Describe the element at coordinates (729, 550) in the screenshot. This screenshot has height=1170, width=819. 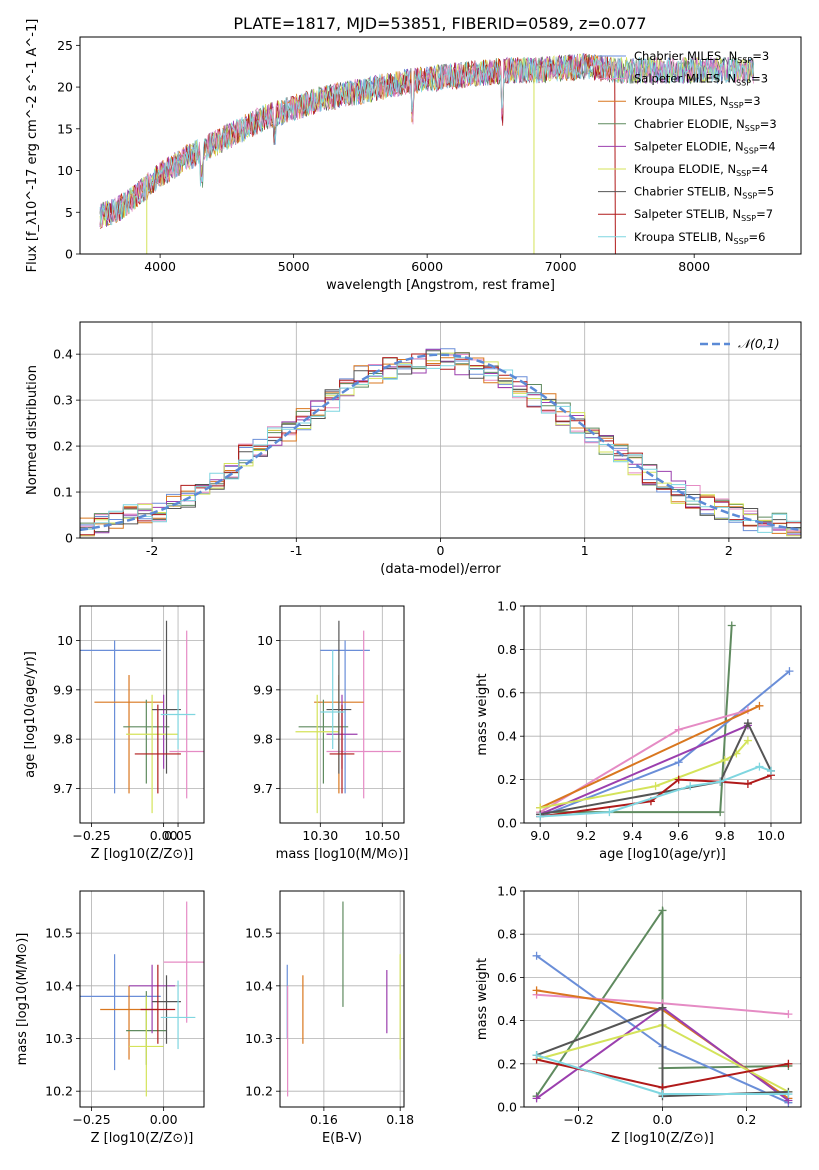
I see `x-tick-label: 2` at that location.